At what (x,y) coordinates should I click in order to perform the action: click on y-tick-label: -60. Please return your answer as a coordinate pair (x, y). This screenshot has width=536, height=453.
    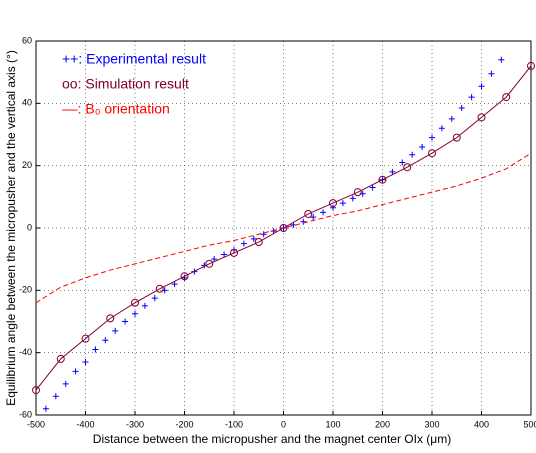
    Looking at the image, I should click on (25, 414).